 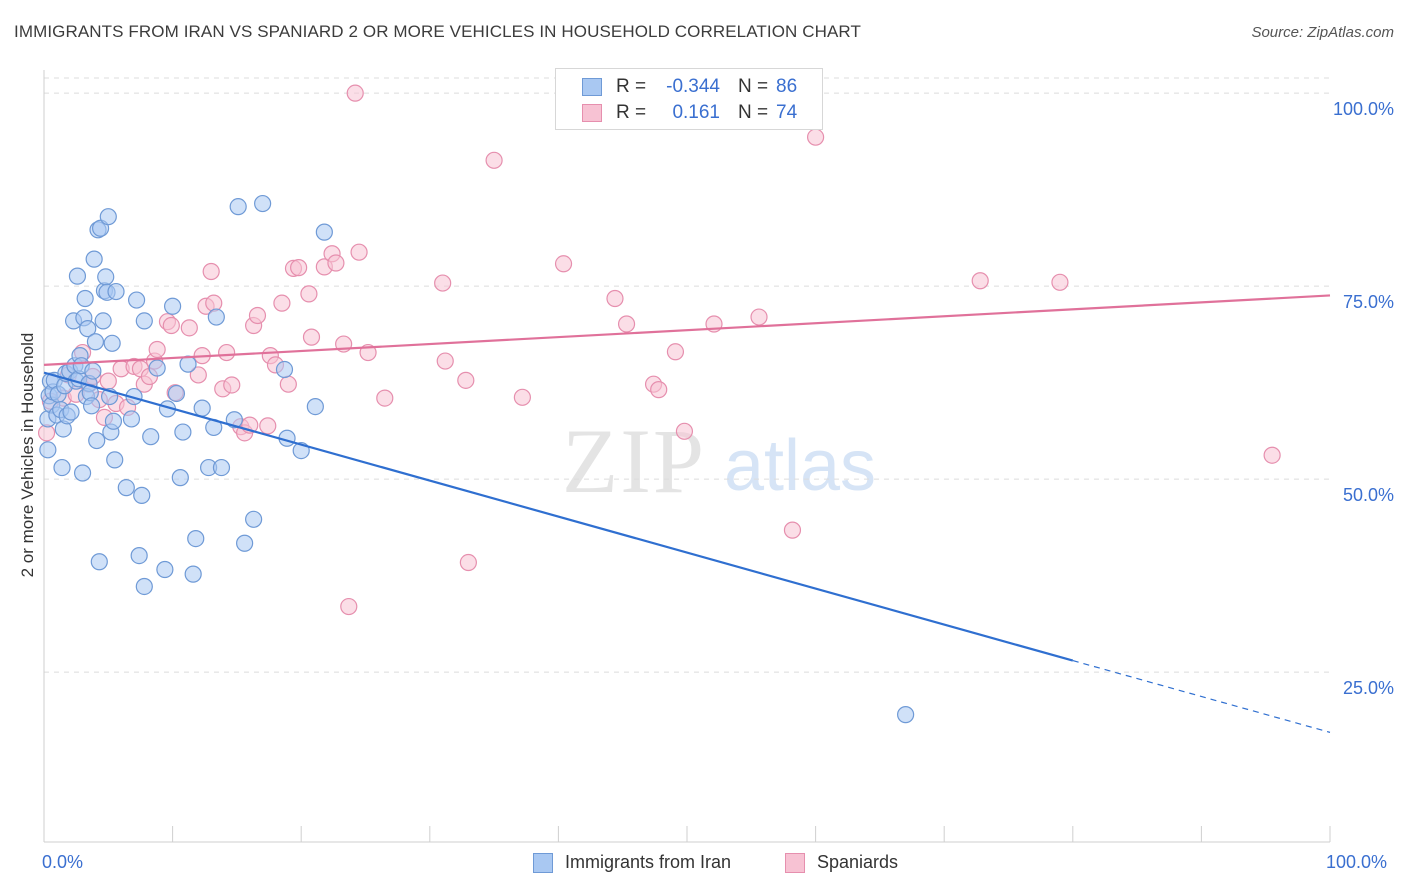 I want to click on legend-item-spaniards: Spaniards, so click(x=841, y=862).